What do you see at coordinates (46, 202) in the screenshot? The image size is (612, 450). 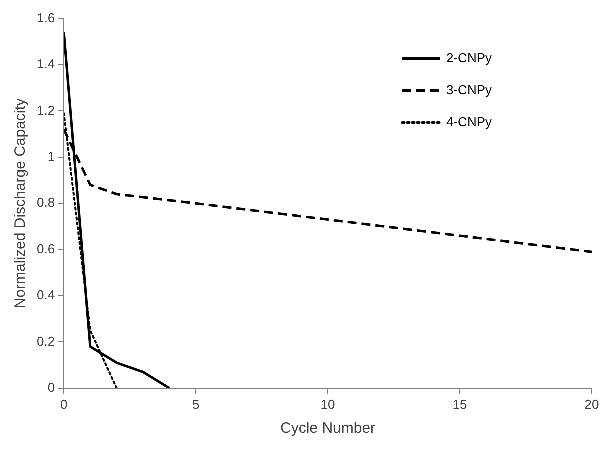 I see `y-tick-label: 0.8` at bounding box center [46, 202].